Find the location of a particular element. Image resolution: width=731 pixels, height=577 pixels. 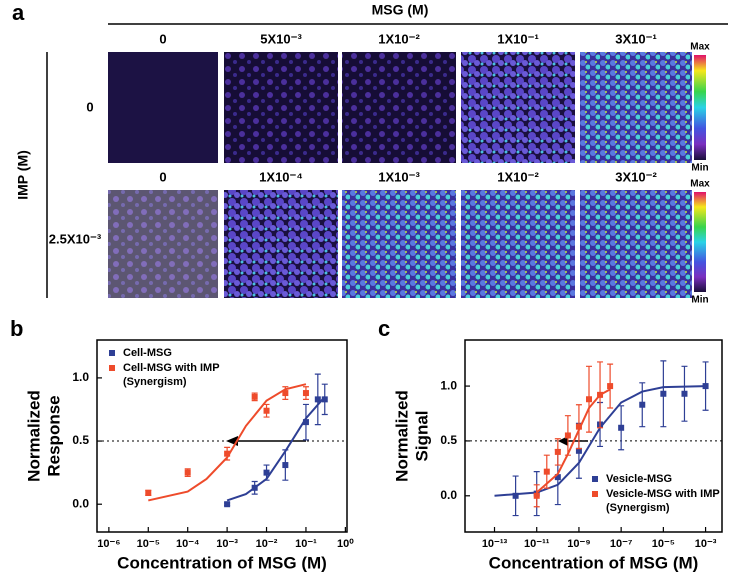

column-label: 3X10⁻¹ is located at coordinates (636, 38).